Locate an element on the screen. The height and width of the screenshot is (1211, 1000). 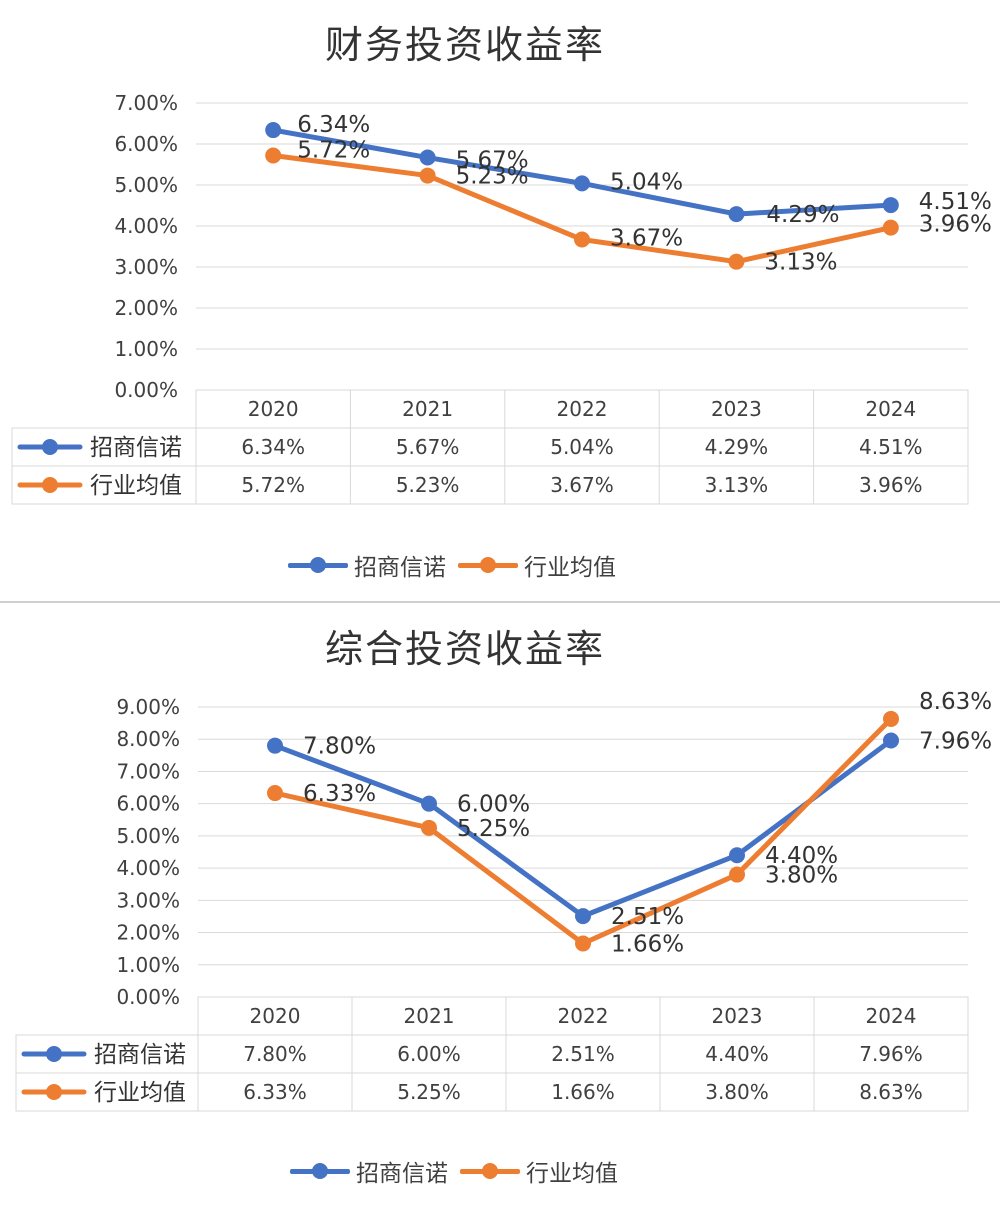
chart-title: 综合投资收益率 is located at coordinates (464, 649).